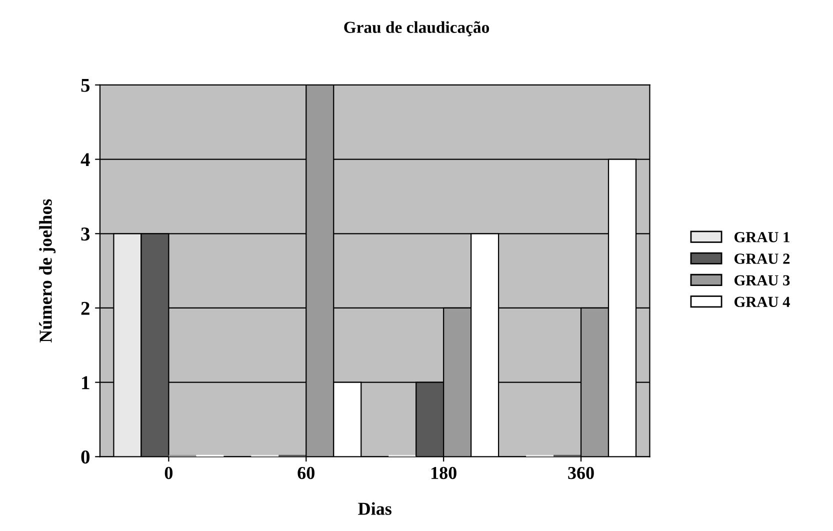 This screenshot has height=531, width=833. What do you see at coordinates (762, 259) in the screenshot?
I see `legend-label: GRAU 2` at bounding box center [762, 259].